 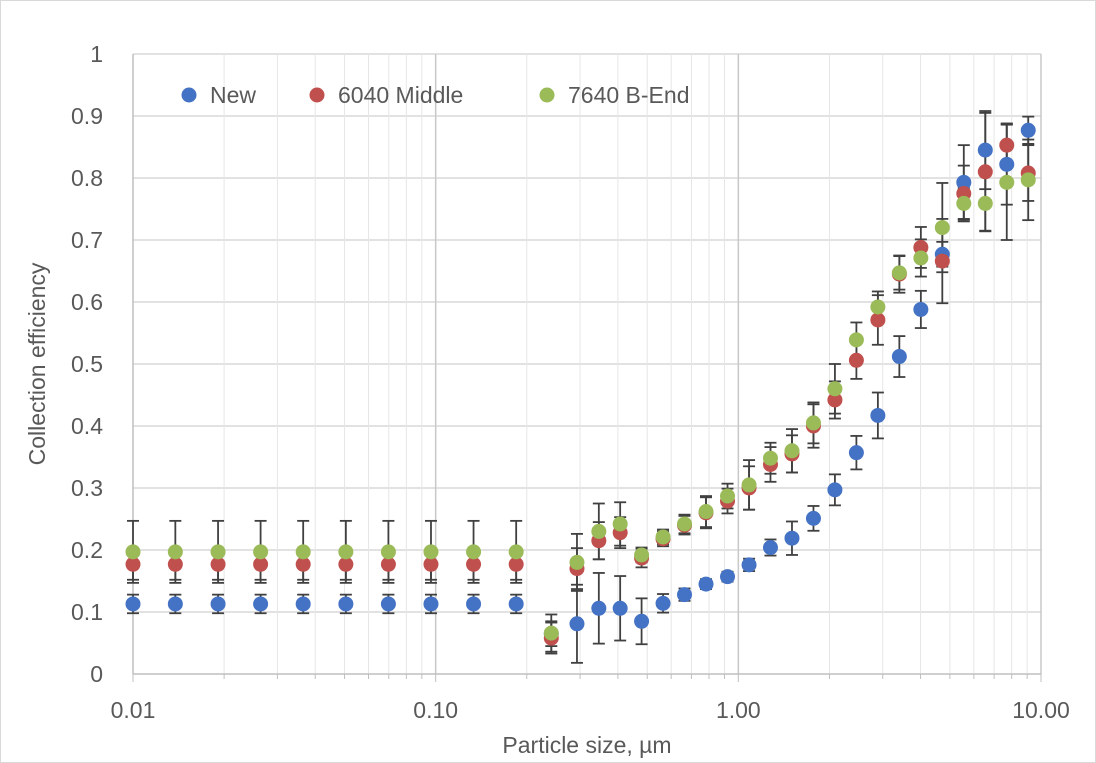 What do you see at coordinates (96, 54) in the screenshot?
I see `y-tick-label: 1` at bounding box center [96, 54].